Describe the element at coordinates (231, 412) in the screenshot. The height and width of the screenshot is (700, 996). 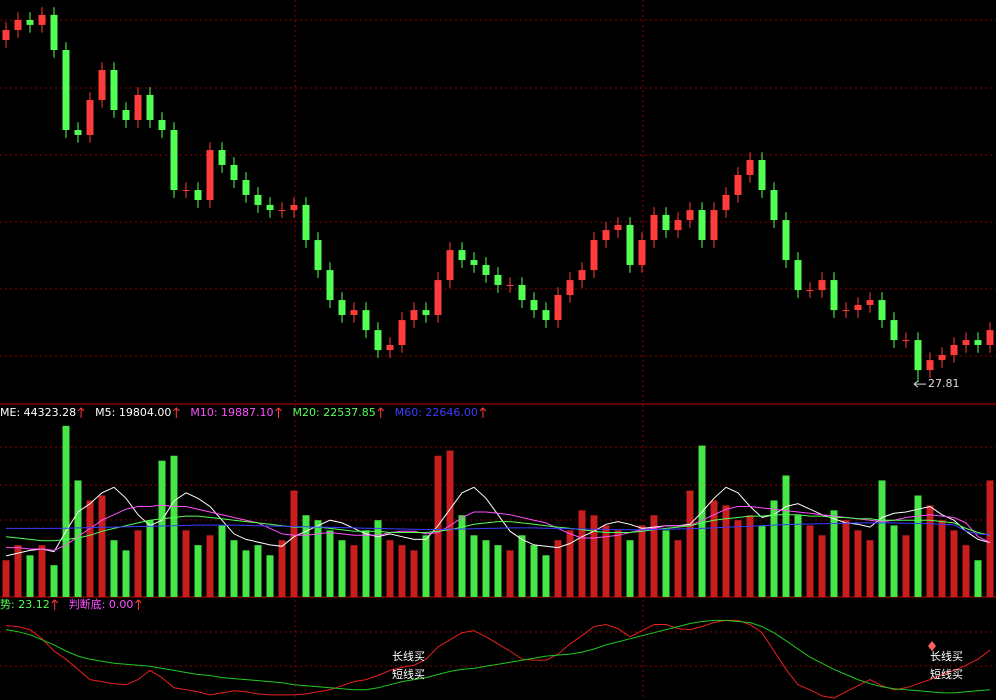
I see `indicator-label: M10: 19887.10` at that location.